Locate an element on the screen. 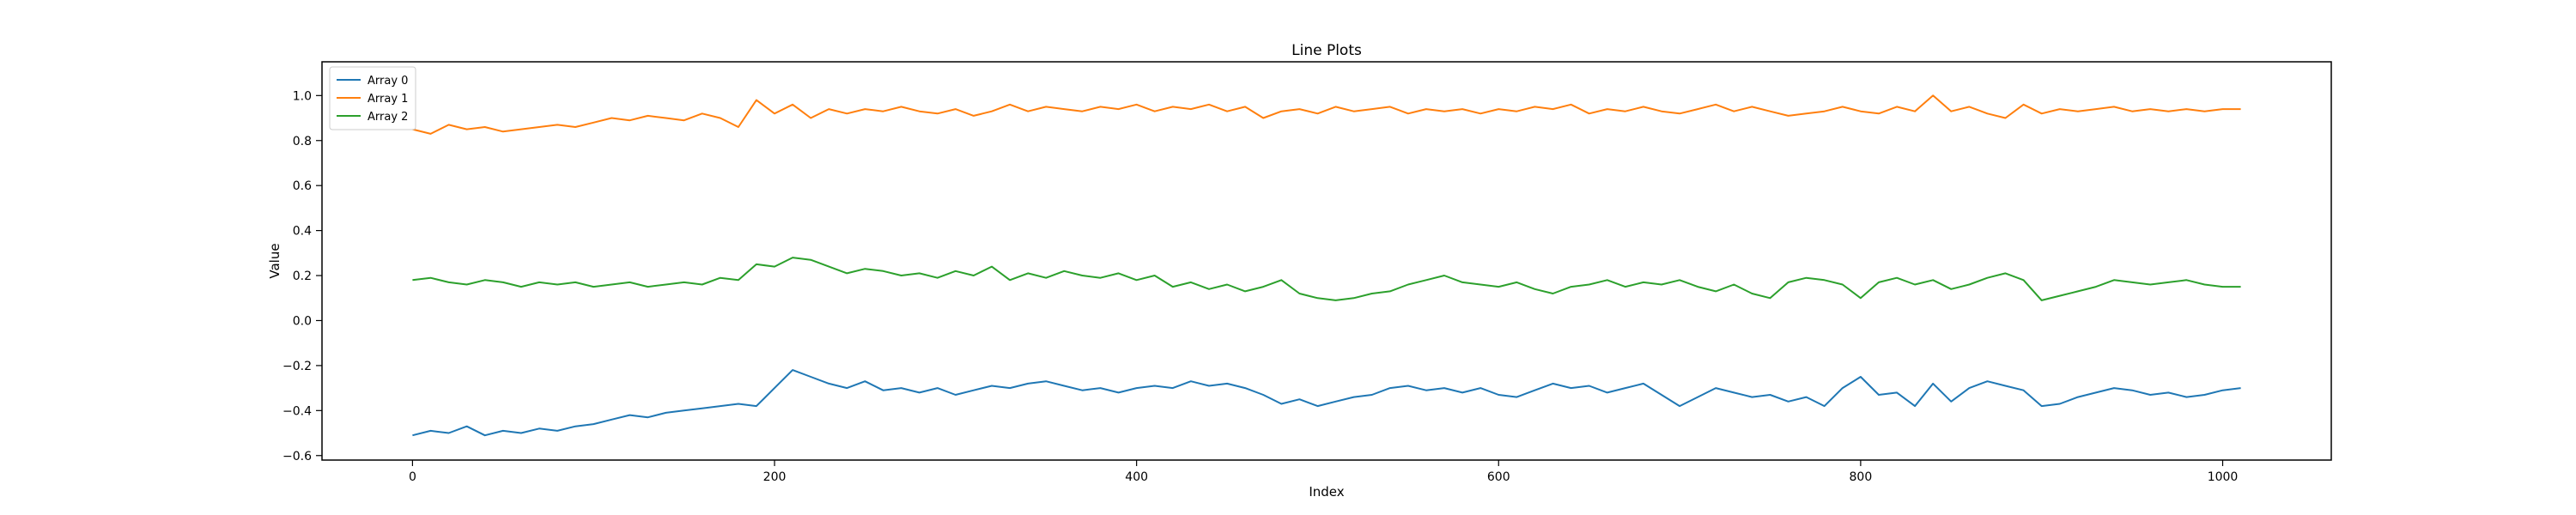 Image resolution: width=2576 pixels, height=515 pixels. y-tick-label: 1.0 is located at coordinates (302, 96).